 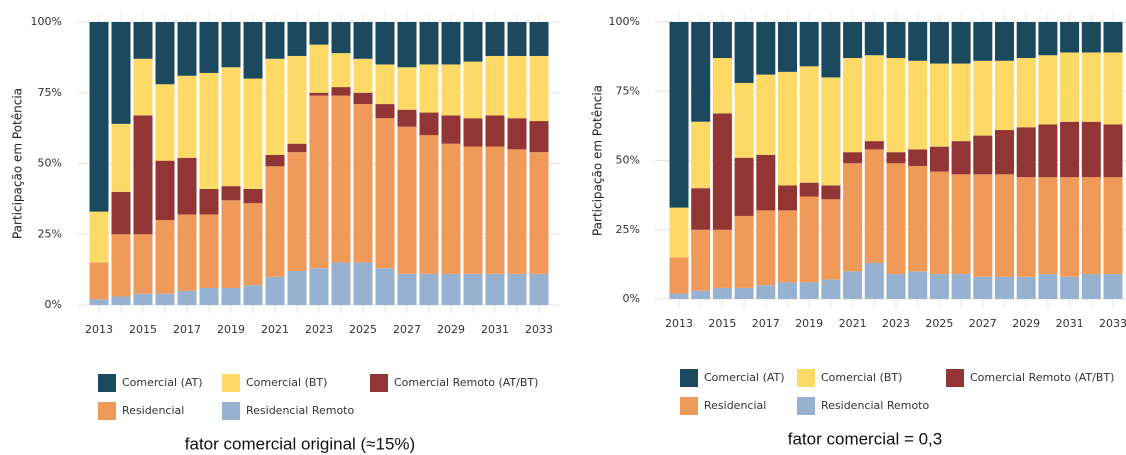 What do you see at coordinates (766, 323) in the screenshot?
I see `x-tick-label: 2017` at bounding box center [766, 323].